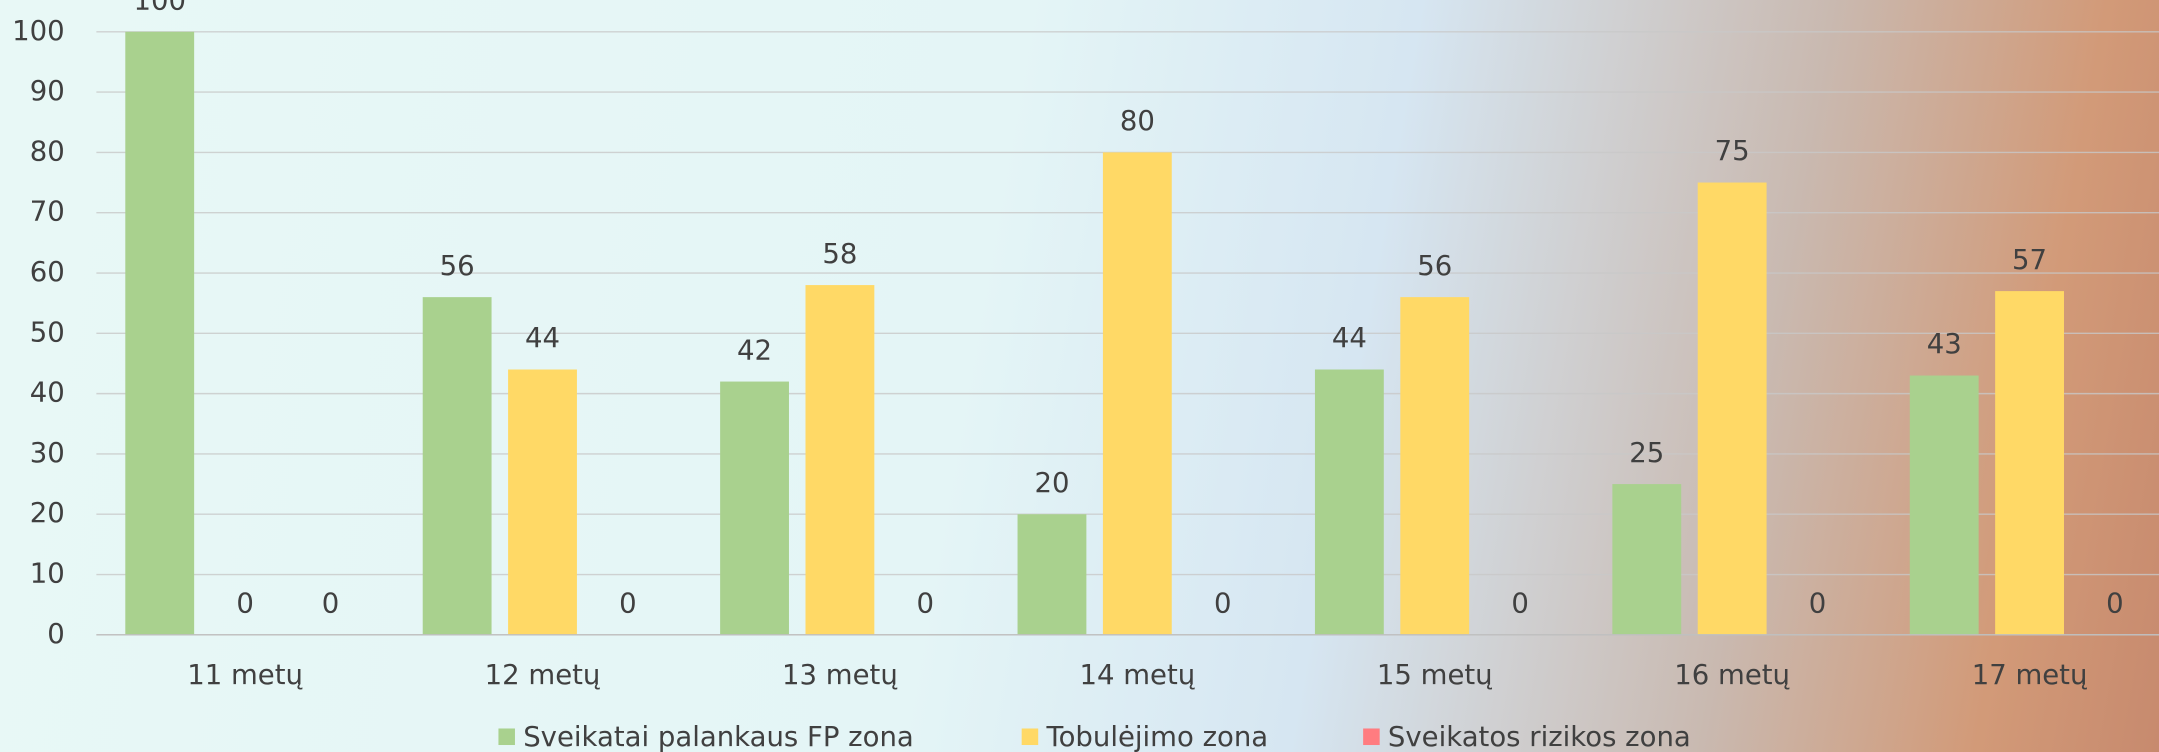 The height and width of the screenshot is (752, 2159). Describe the element at coordinates (56, 634) in the screenshot. I see `y-tick-label: 0` at that location.